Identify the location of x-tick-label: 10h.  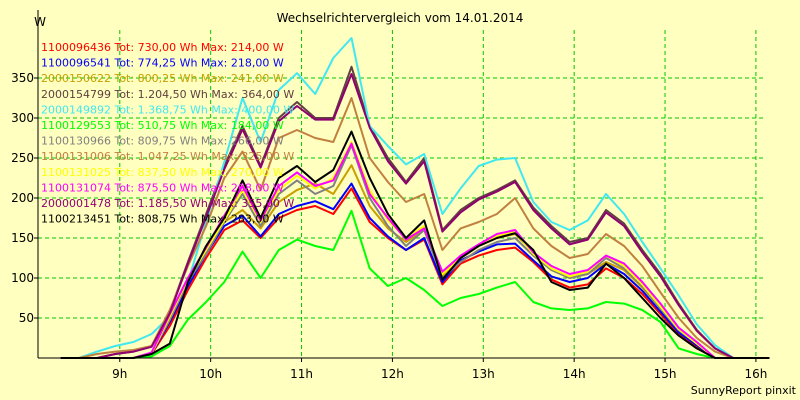
(210, 374).